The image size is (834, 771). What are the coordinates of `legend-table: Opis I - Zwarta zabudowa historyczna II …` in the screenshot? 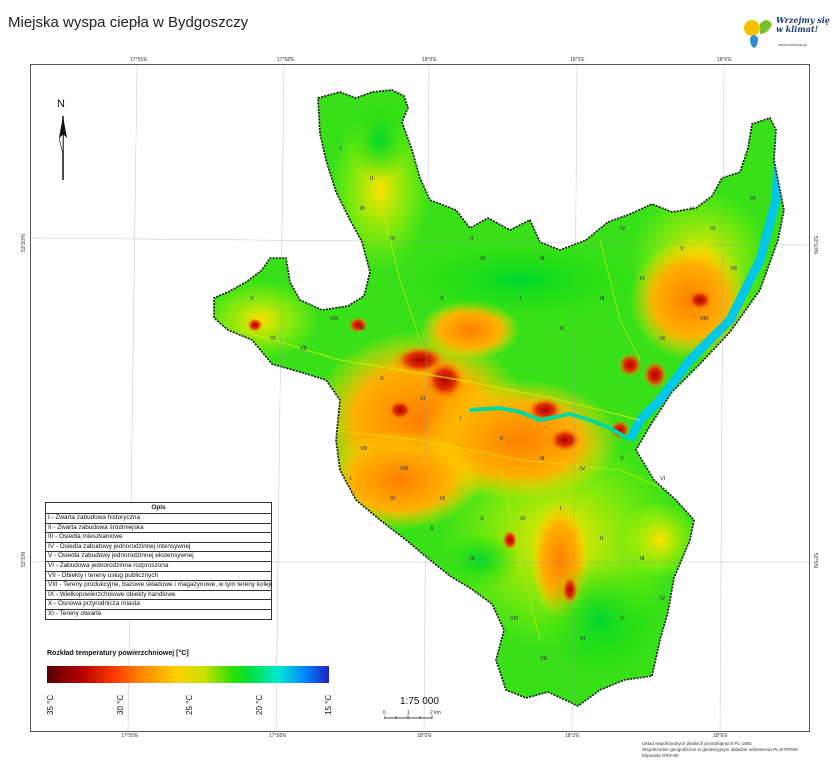 It's located at (158, 561).